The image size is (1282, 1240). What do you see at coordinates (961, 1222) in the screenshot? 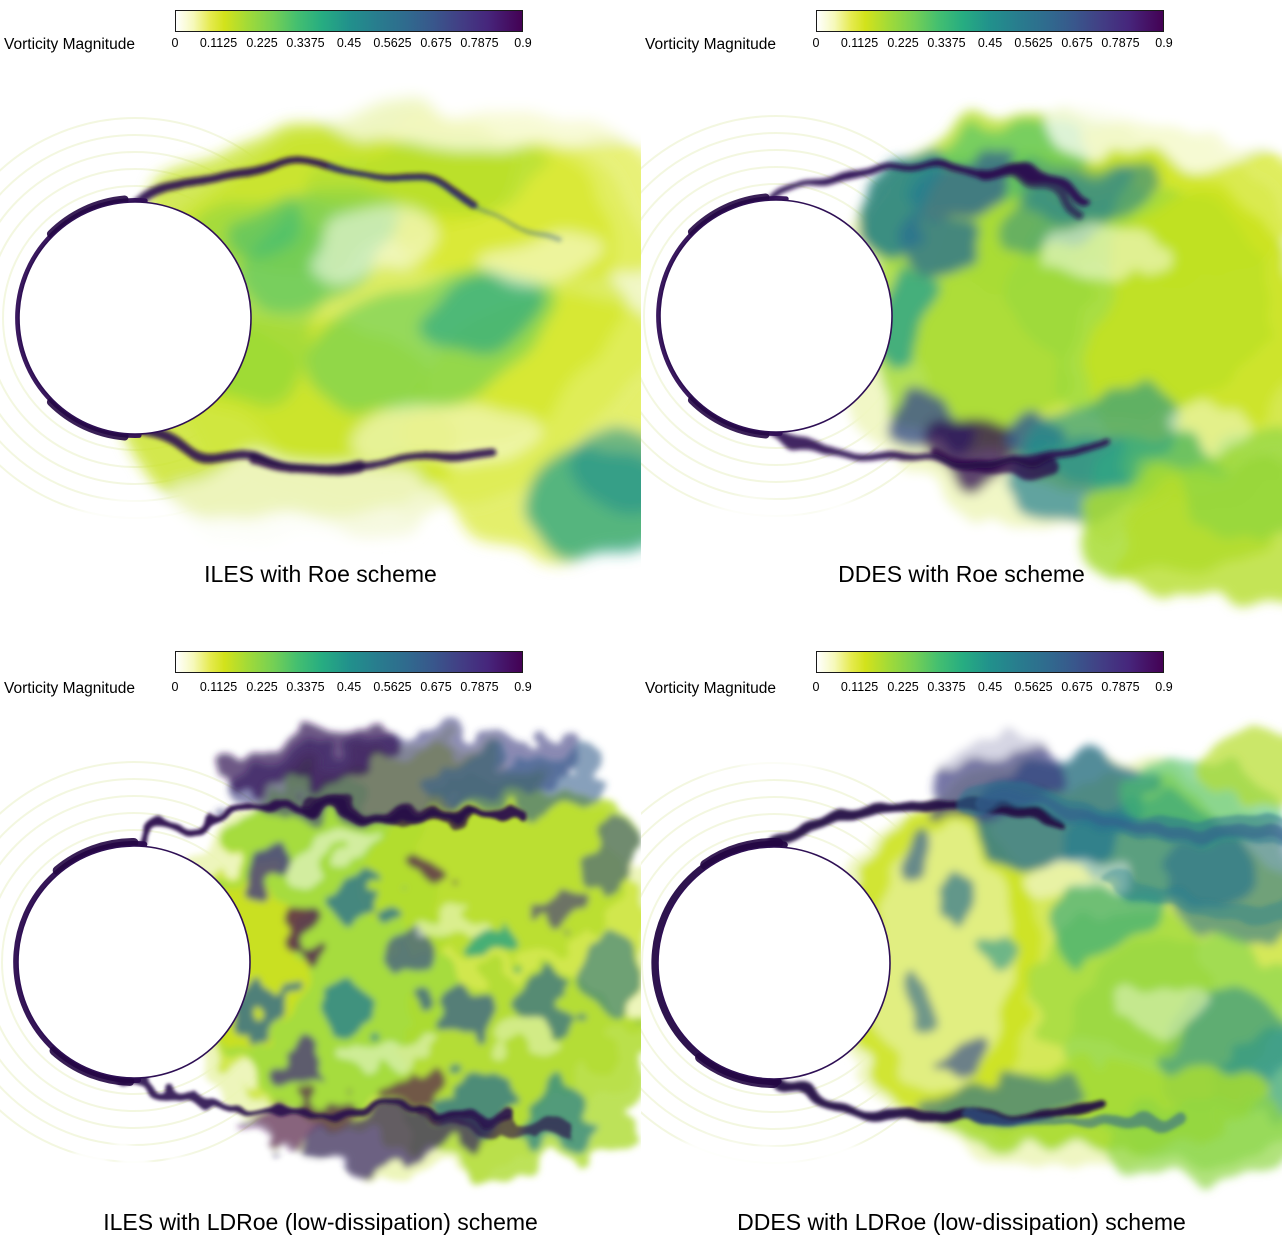
I see `panel-caption: DDES with LDRoe (low-dissipation) scheme` at bounding box center [961, 1222].